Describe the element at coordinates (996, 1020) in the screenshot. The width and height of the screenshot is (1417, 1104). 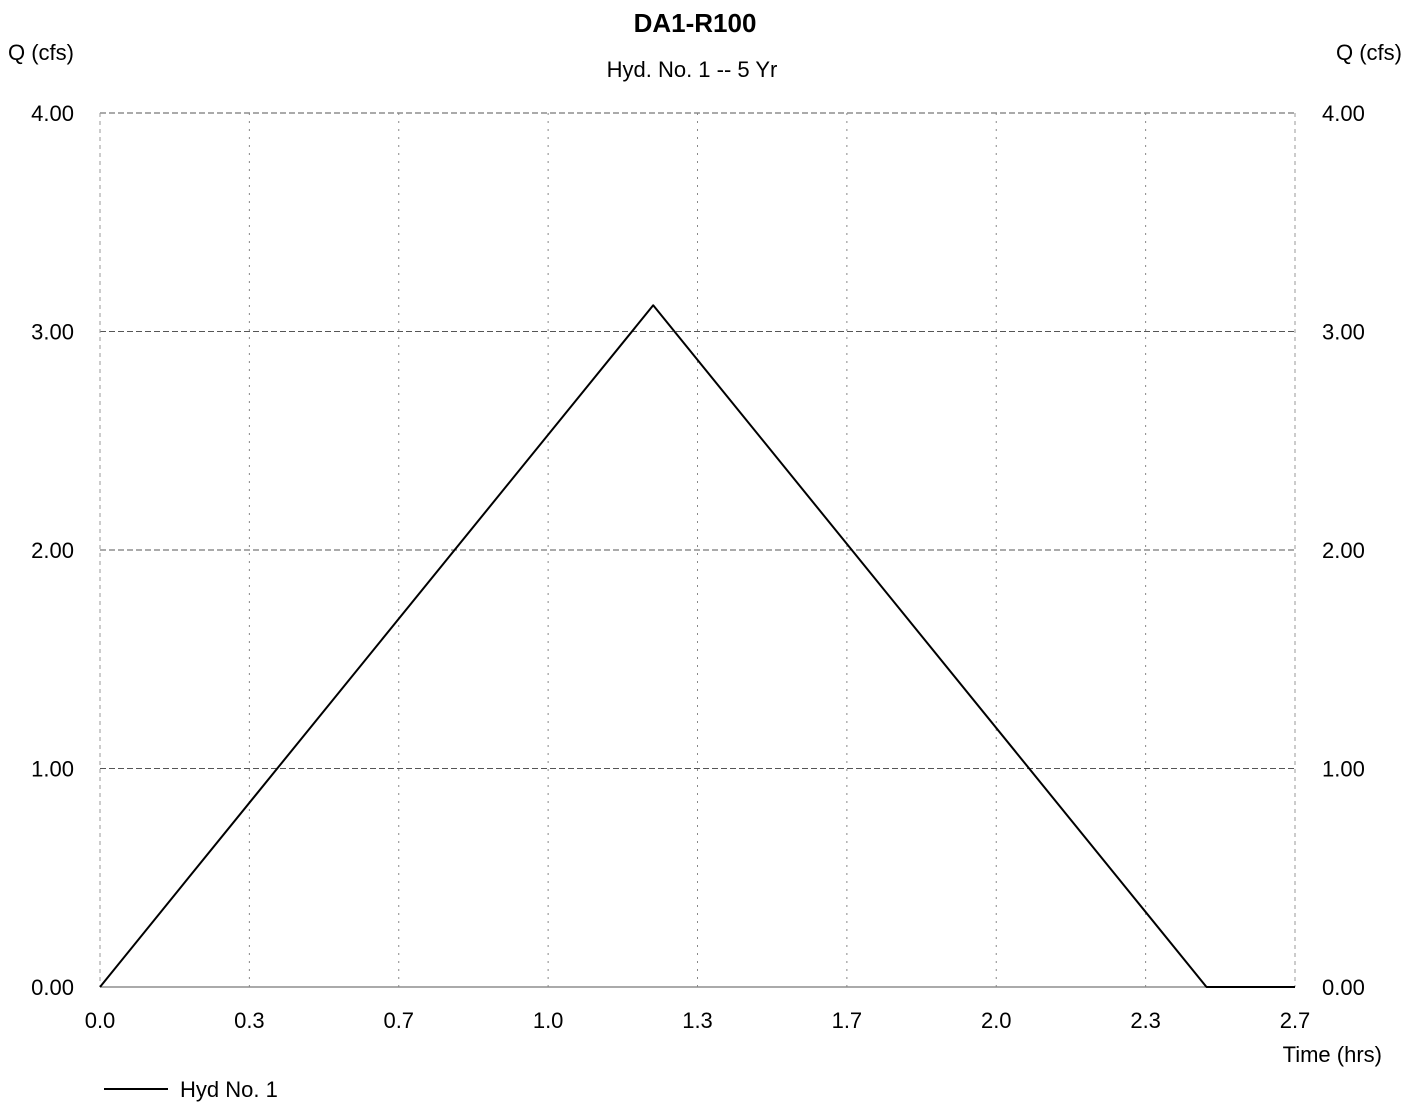
I see `x-tick-label: 2.0` at that location.